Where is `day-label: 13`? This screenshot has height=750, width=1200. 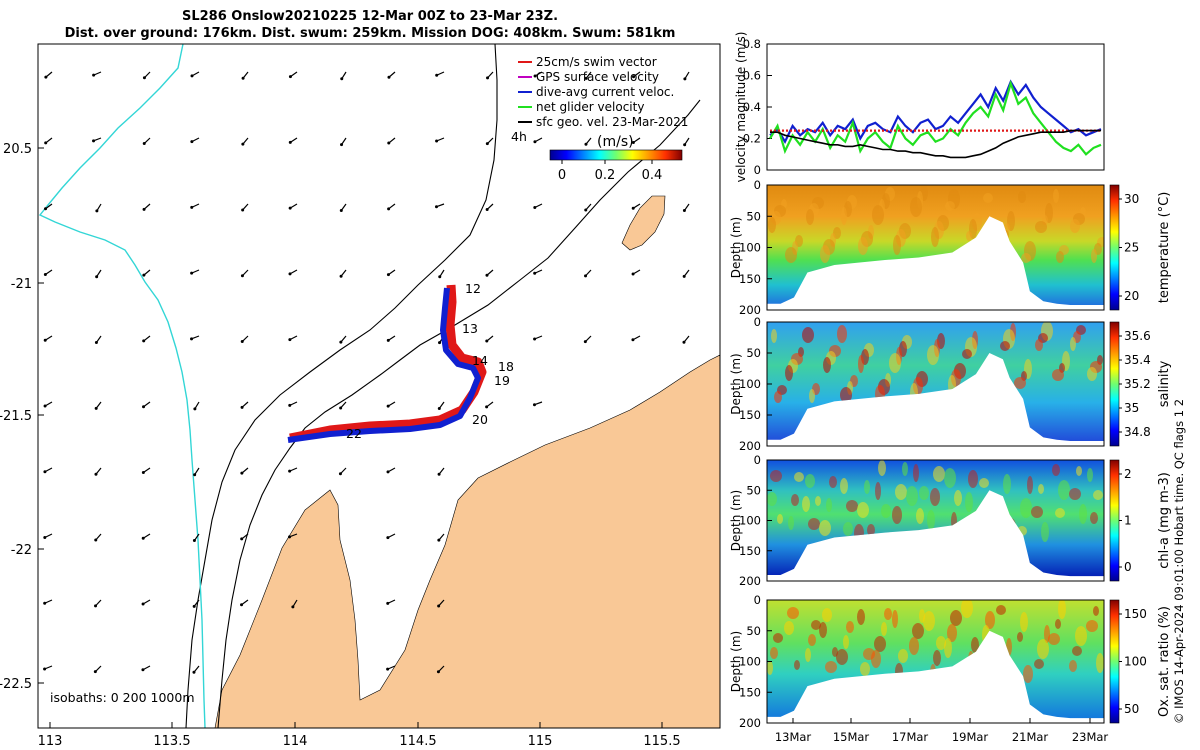 day-label: 13 is located at coordinates (470, 328).